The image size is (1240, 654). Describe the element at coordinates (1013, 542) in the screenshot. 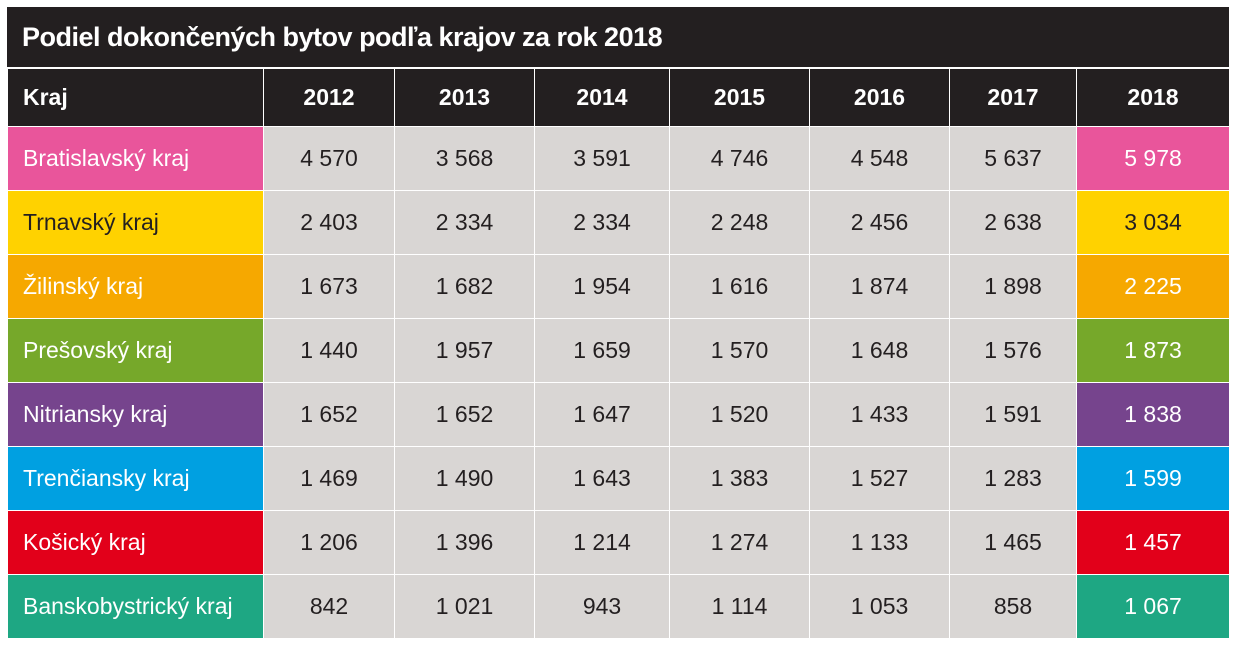

I see `value-cell: 1 465` at that location.